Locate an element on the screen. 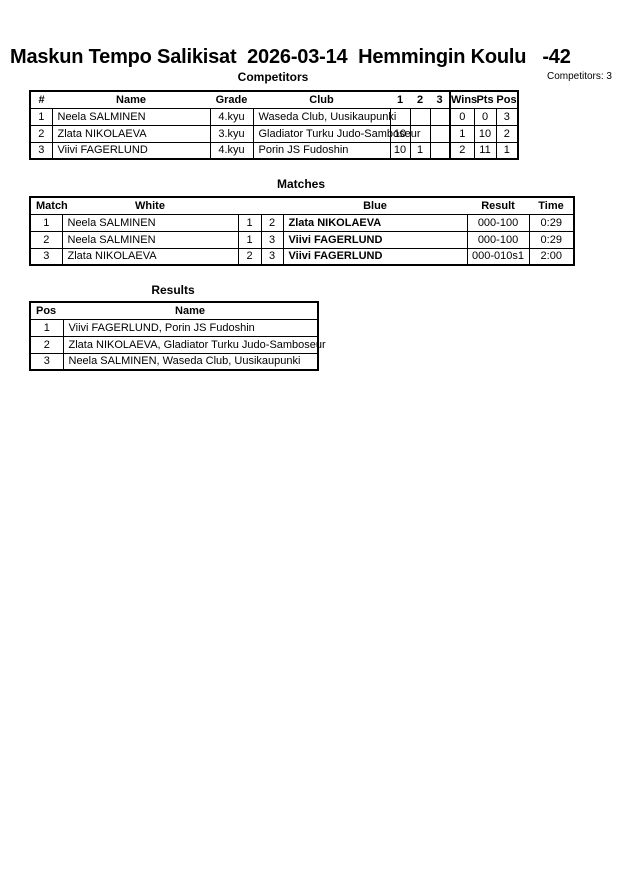 The height and width of the screenshot is (891, 630). header-time: Time is located at coordinates (551, 206).